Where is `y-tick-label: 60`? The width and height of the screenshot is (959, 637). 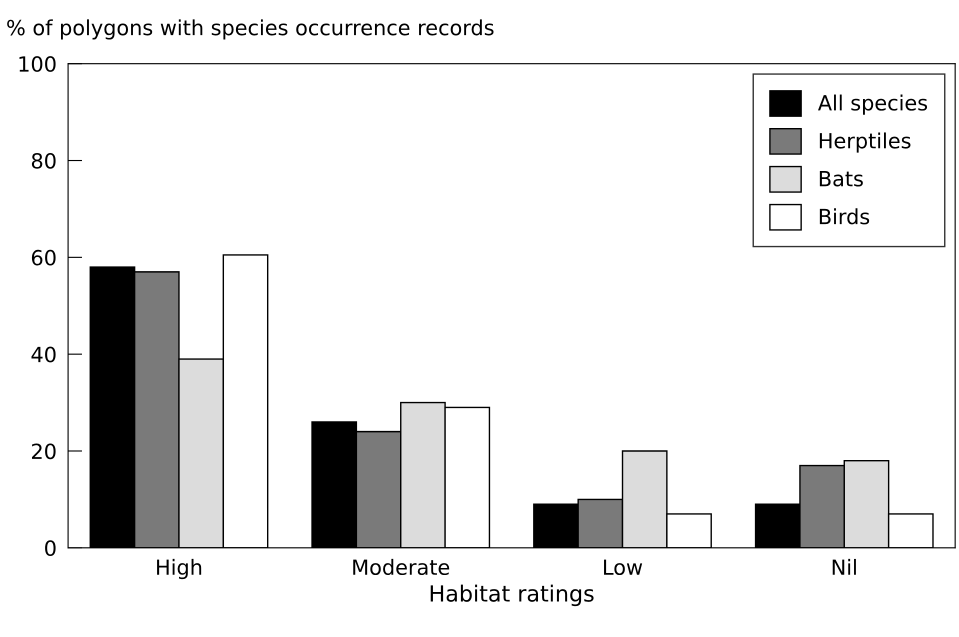 y-tick-label: 60 is located at coordinates (44, 258).